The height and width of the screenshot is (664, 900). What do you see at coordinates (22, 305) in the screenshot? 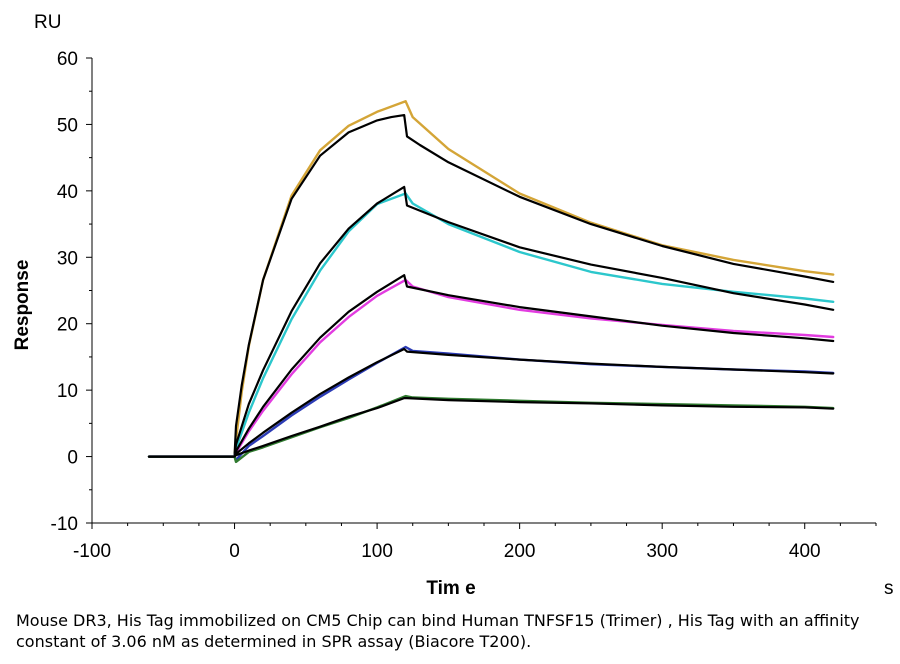
I see `y-axis-title: Response` at bounding box center [22, 305].